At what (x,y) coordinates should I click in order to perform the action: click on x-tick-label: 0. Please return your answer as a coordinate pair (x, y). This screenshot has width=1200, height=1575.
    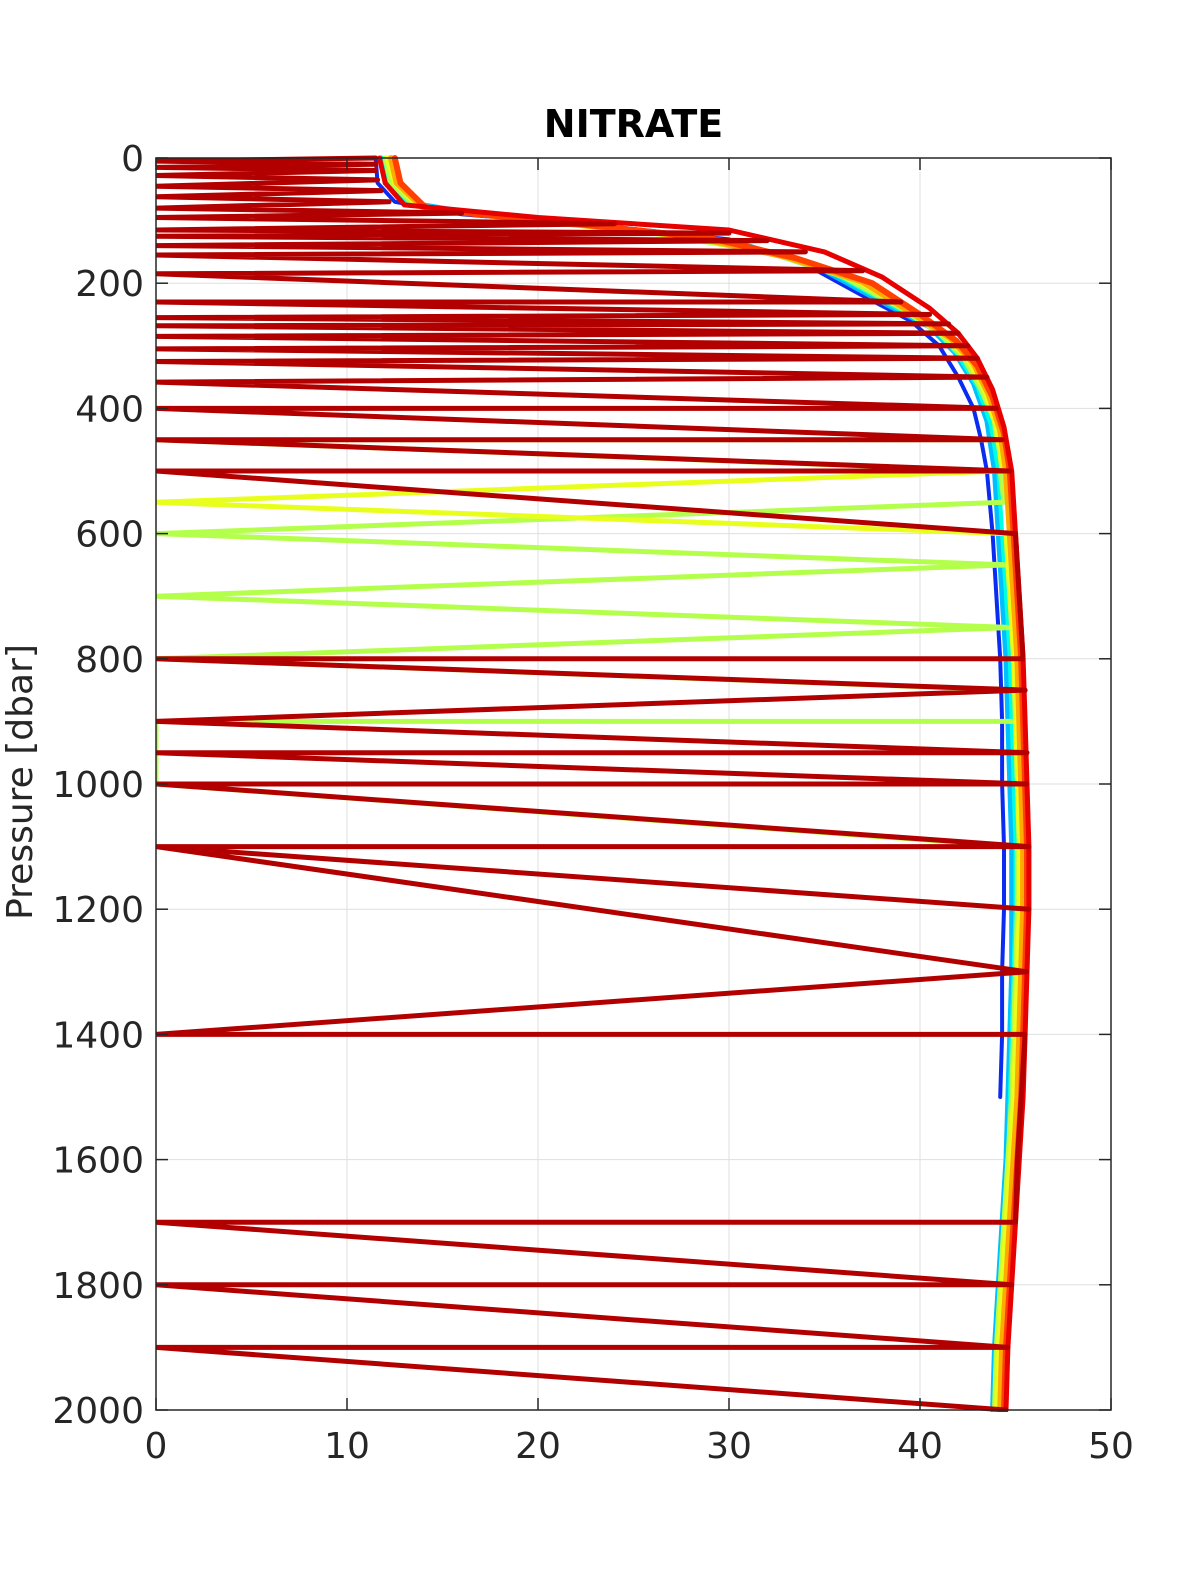
    Looking at the image, I should click on (156, 1446).